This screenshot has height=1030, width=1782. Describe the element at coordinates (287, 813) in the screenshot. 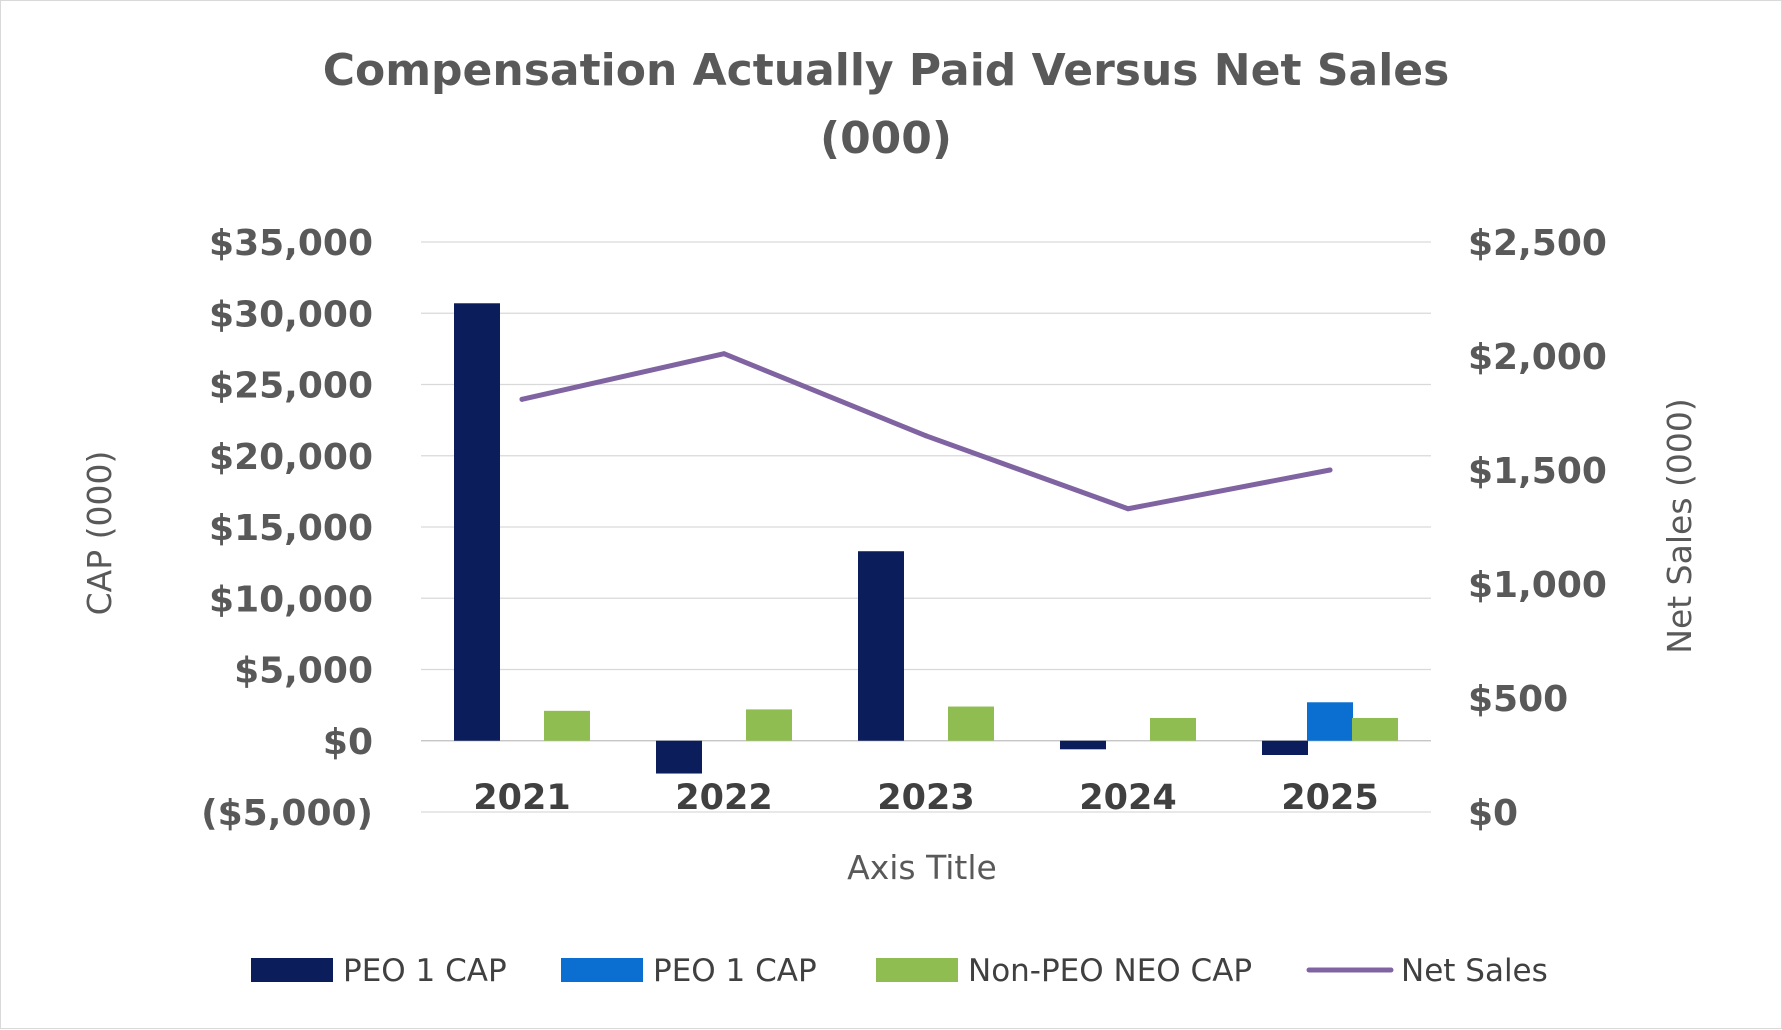

I see `y-tick-label: ($5,000)` at that location.